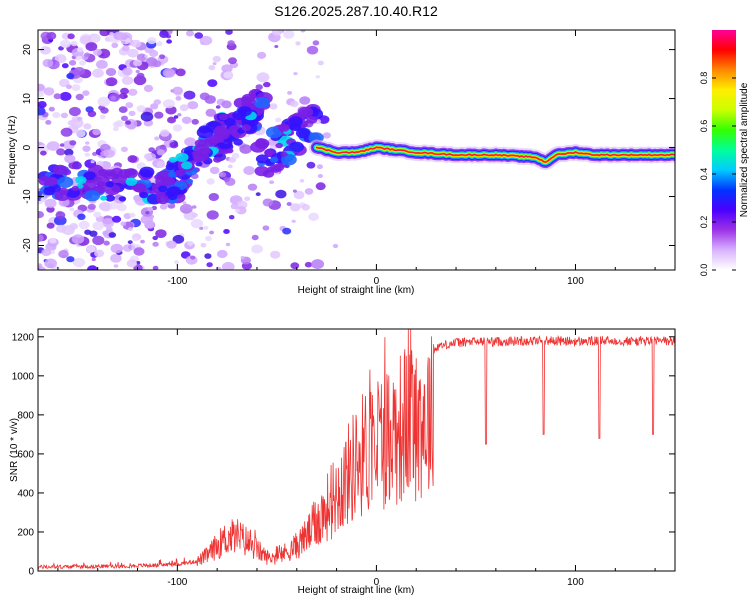 The height and width of the screenshot is (600, 750). What do you see at coordinates (575, 281) in the screenshot?
I see `spectrogram-xtick-label: 100` at bounding box center [575, 281].